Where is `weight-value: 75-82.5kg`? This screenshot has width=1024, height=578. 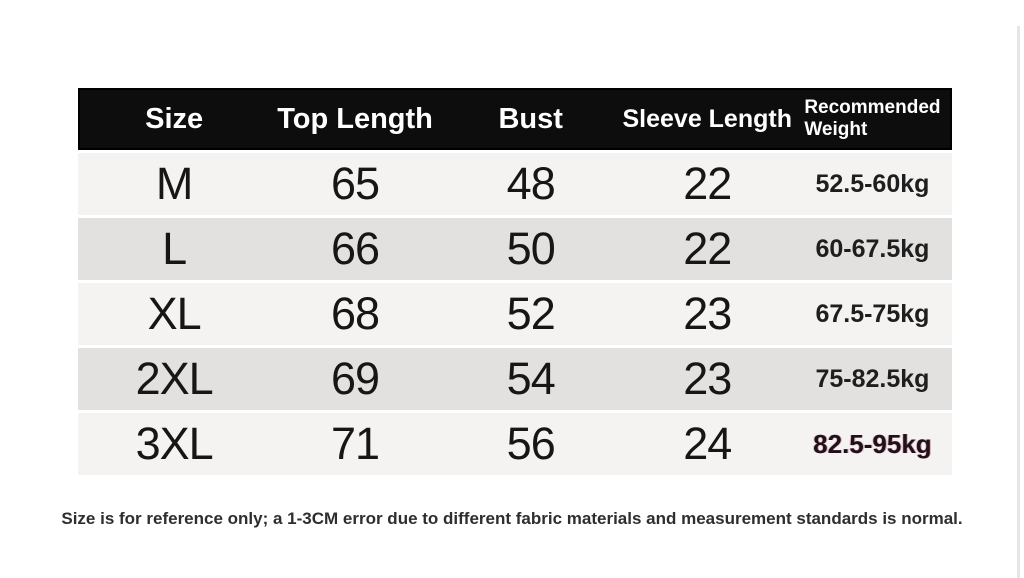 weight-value: 75-82.5kg is located at coordinates (872, 378).